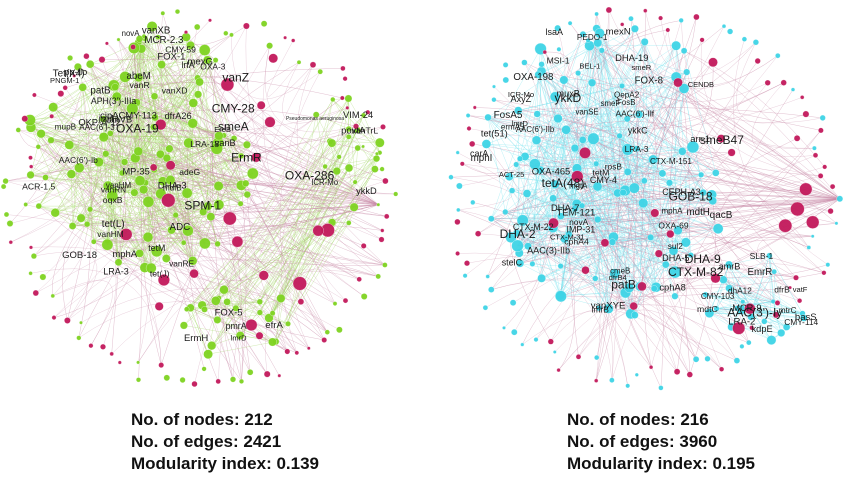 The image size is (850, 485). What do you see at coordinates (642, 67) in the screenshot?
I see `gene-label: smeR` at bounding box center [642, 67].